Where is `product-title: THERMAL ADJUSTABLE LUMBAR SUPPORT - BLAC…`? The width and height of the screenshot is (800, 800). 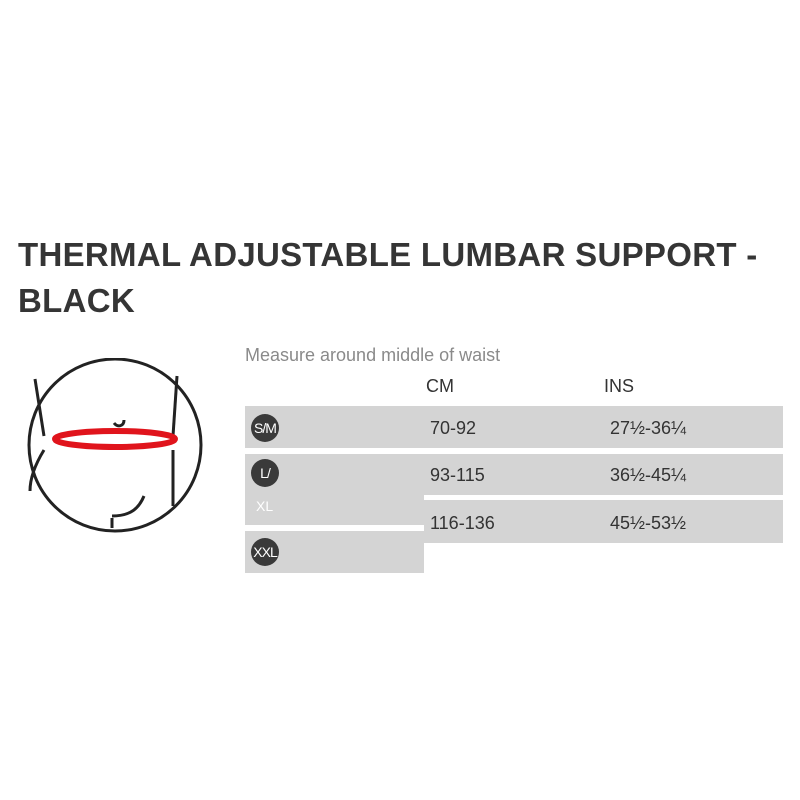
product-title: THERMAL ADJUSTABLE LUMBAR SUPPORT - BLAC… is located at coordinates (388, 277).